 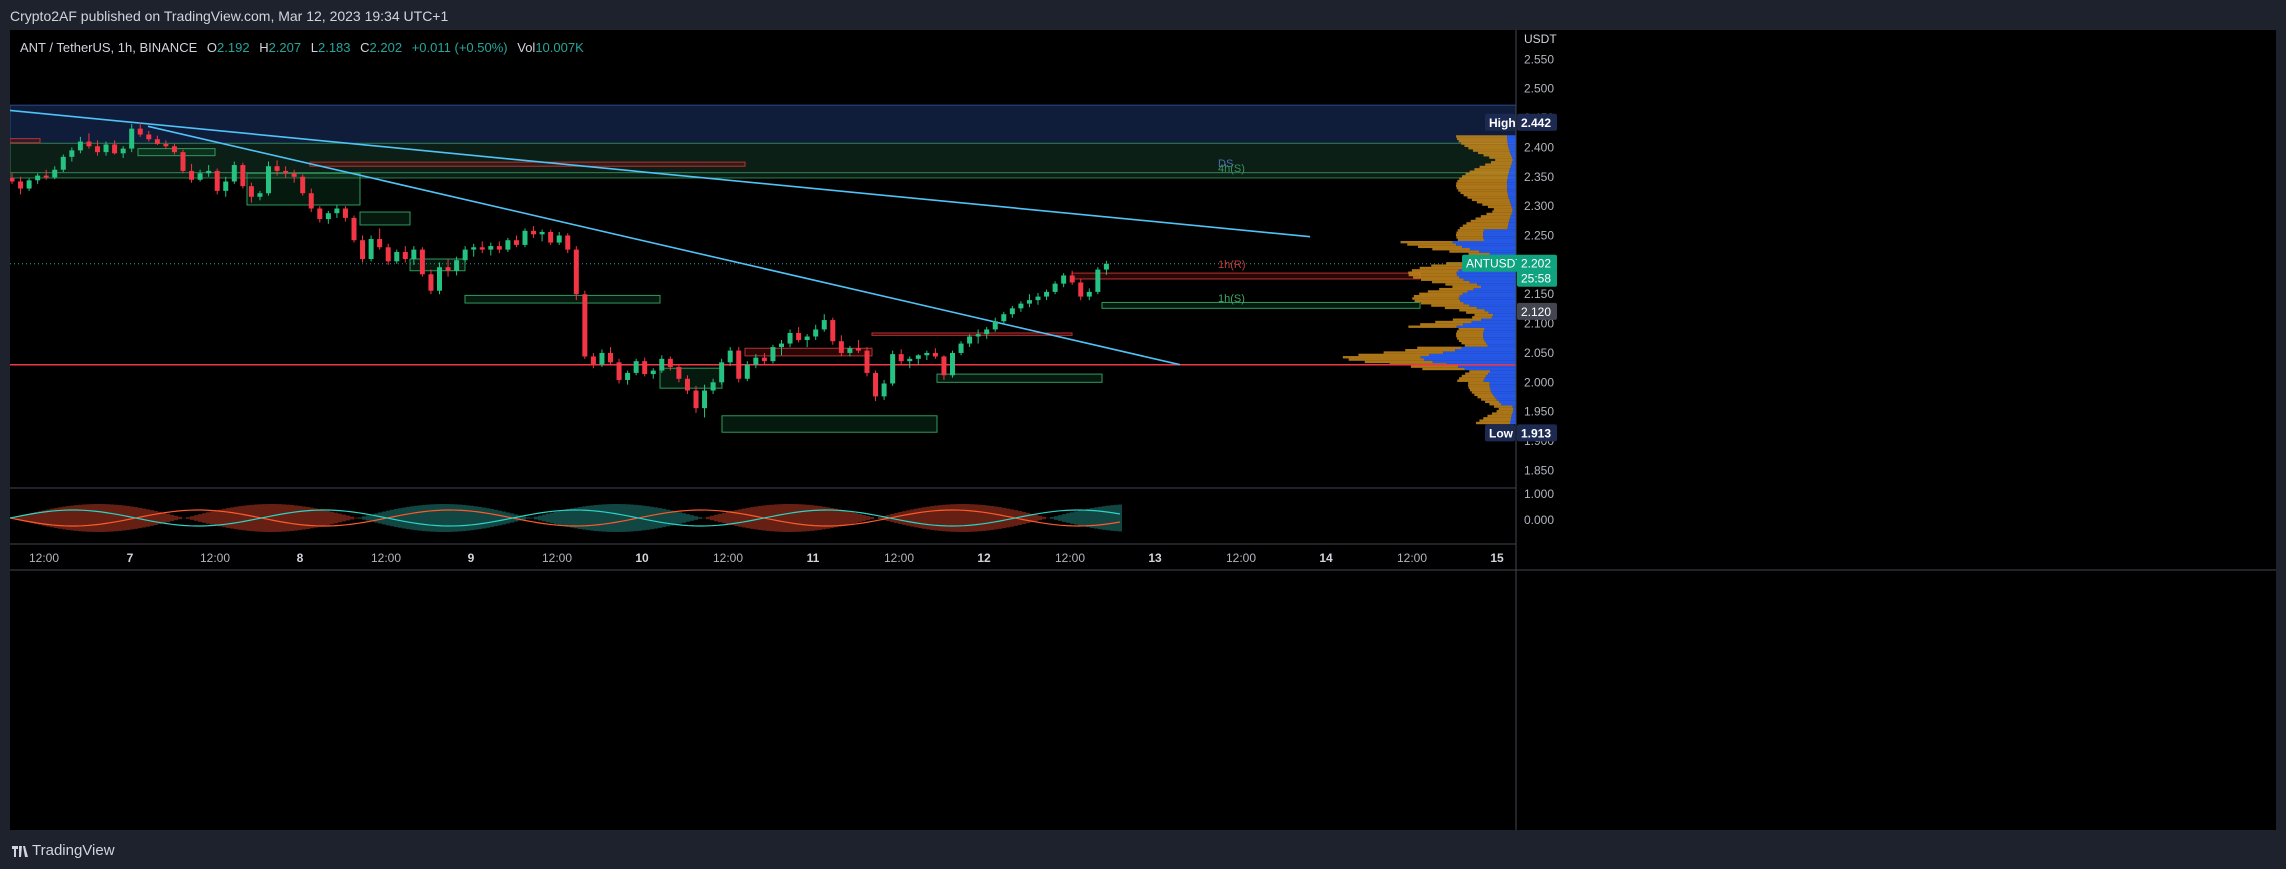 What do you see at coordinates (664, 245) in the screenshot?
I see `trendline` at bounding box center [664, 245].